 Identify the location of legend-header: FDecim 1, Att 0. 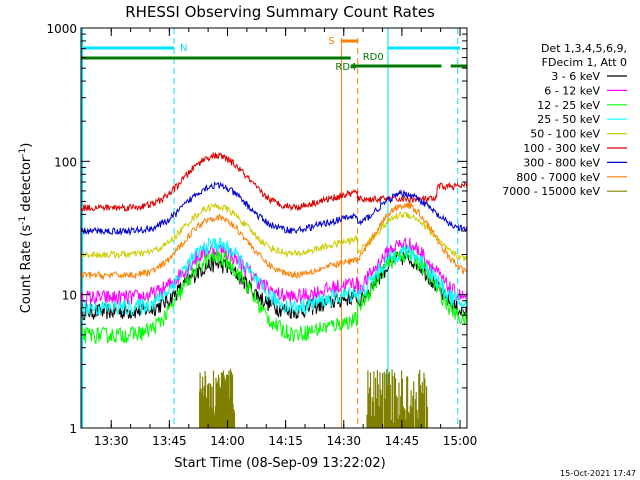
(584, 62).